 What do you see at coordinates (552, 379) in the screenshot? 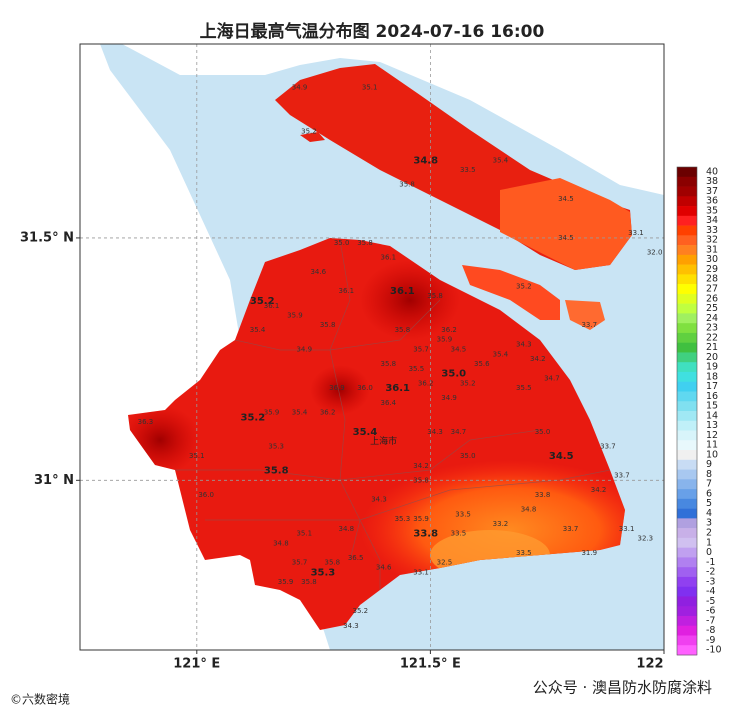
I see `station-temp: 34.7` at bounding box center [552, 379].